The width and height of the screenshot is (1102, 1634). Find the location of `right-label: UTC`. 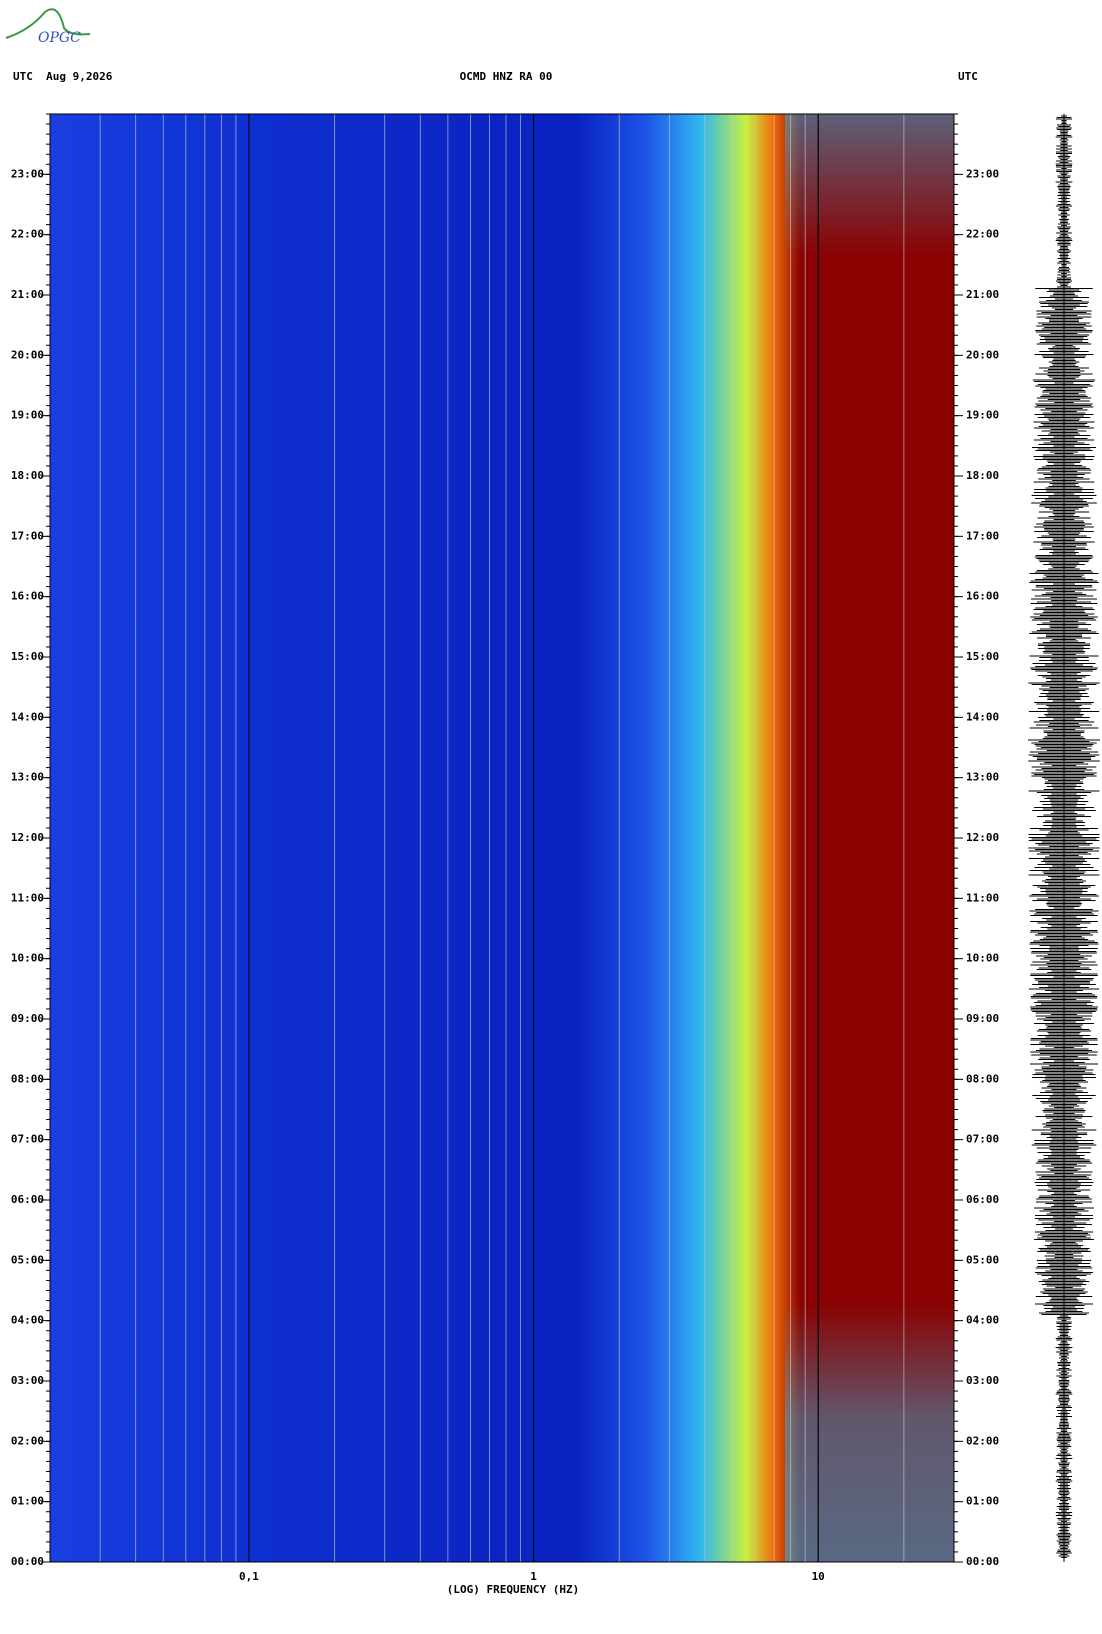

right-label: UTC is located at coordinates (968, 76).